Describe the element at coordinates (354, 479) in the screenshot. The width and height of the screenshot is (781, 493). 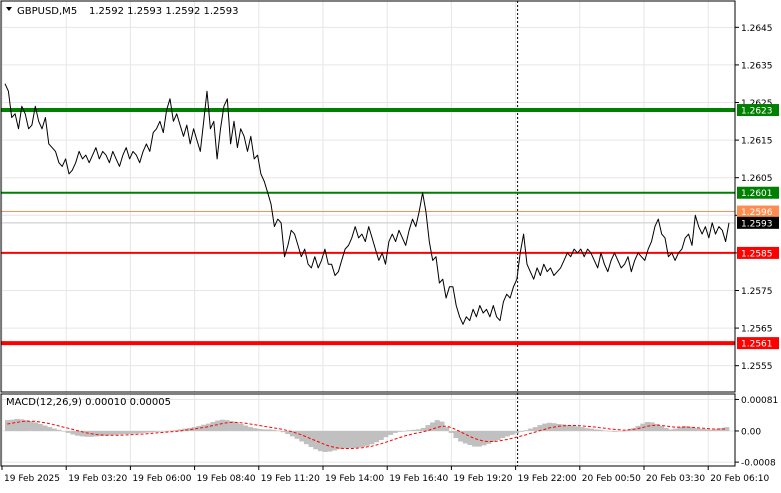
I see `x-tick-label: 19 Feb 14:00` at that location.